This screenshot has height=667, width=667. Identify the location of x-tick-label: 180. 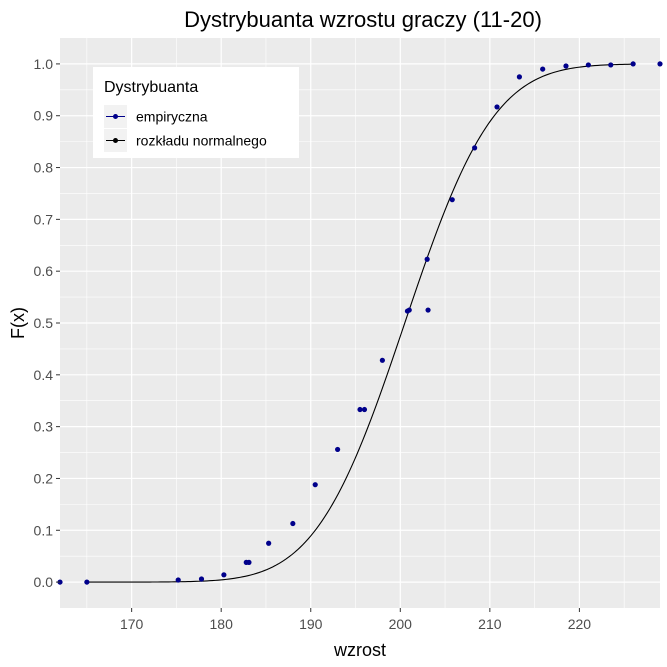
(222, 624).